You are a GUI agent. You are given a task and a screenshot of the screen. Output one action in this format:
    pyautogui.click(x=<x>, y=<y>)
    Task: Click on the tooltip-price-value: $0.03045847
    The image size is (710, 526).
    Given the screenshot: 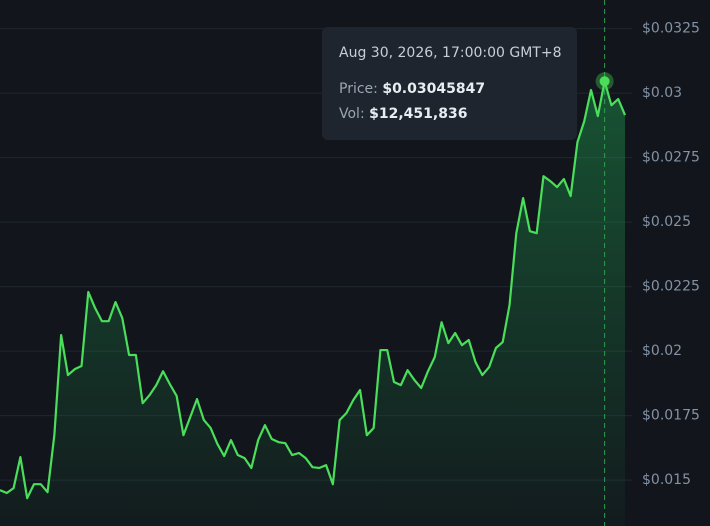 What is the action you would take?
    pyautogui.click(x=433, y=89)
    